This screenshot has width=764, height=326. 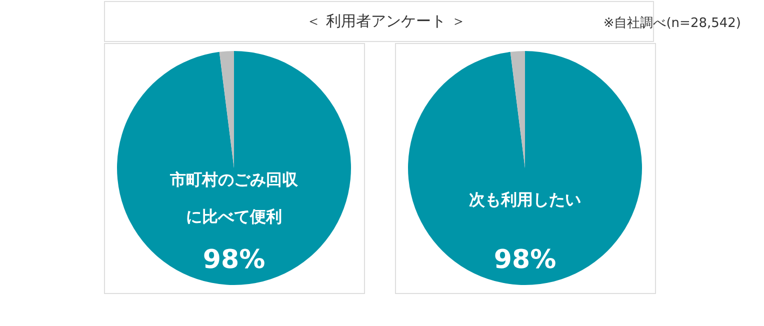 I want to click on text: ※自社調べ(n=28,542), so click(x=672, y=23).